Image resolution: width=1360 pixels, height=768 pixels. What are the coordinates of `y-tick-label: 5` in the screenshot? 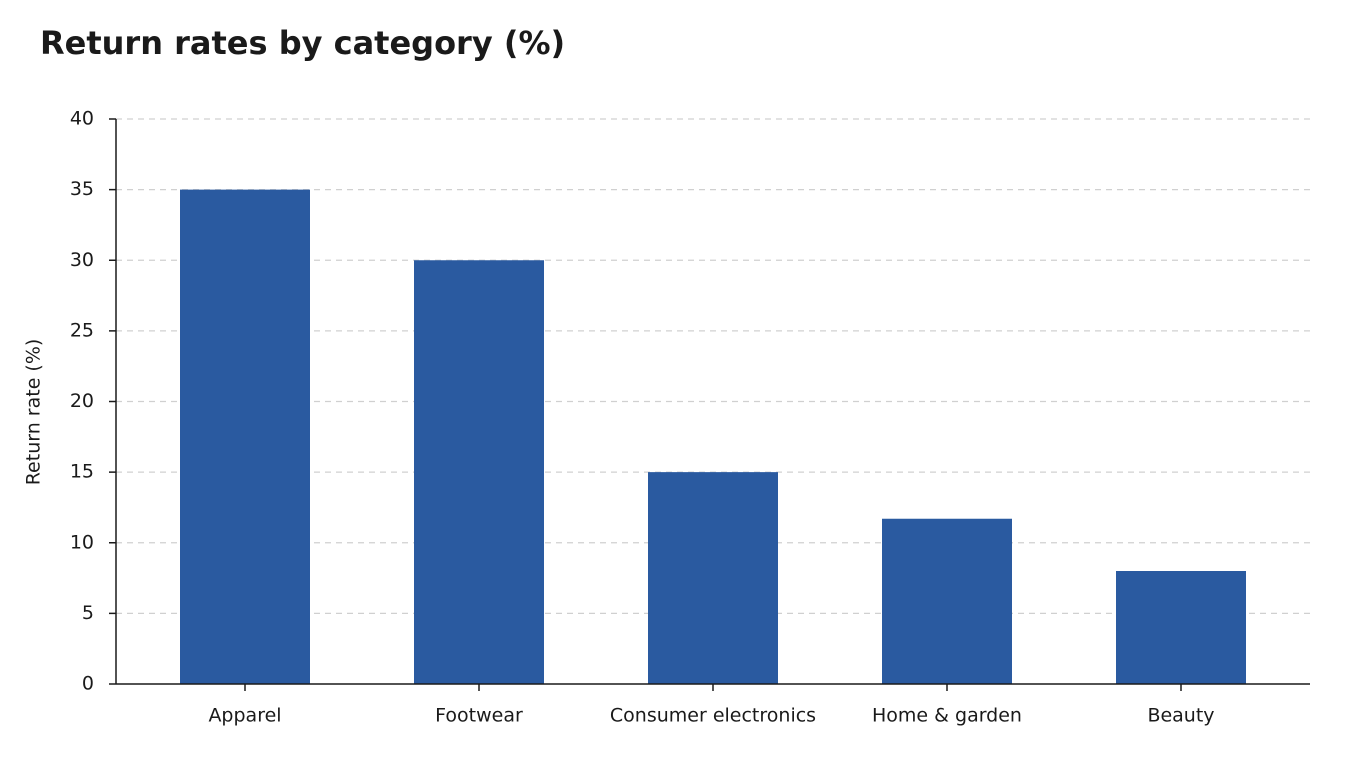 It's located at (88, 613).